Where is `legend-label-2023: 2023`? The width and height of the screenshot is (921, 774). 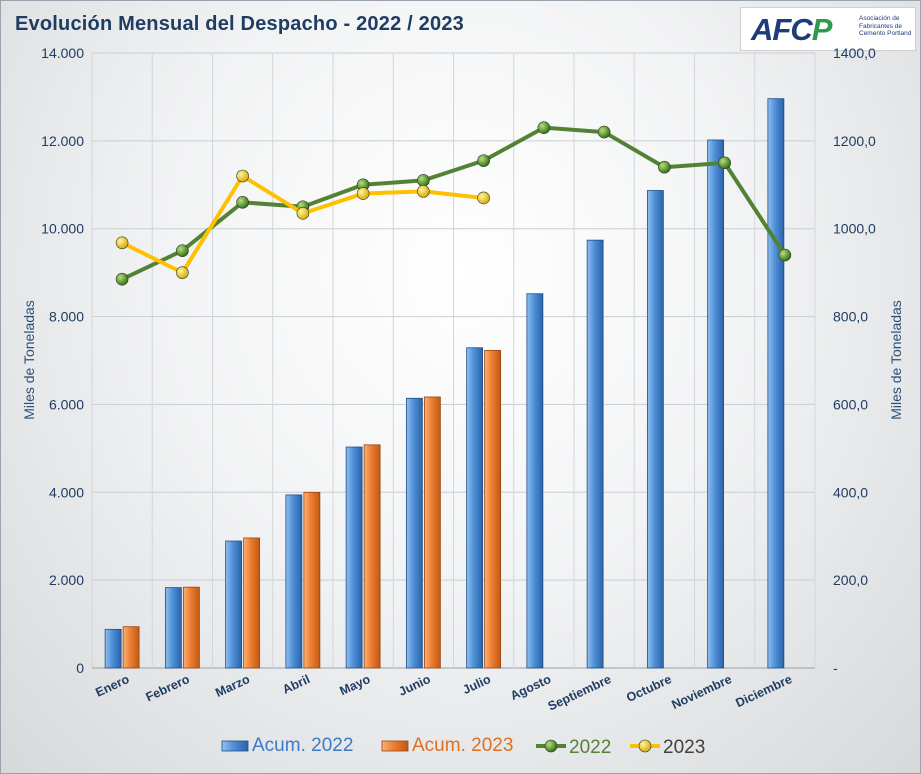 legend-label-2023: 2023 is located at coordinates (684, 747).